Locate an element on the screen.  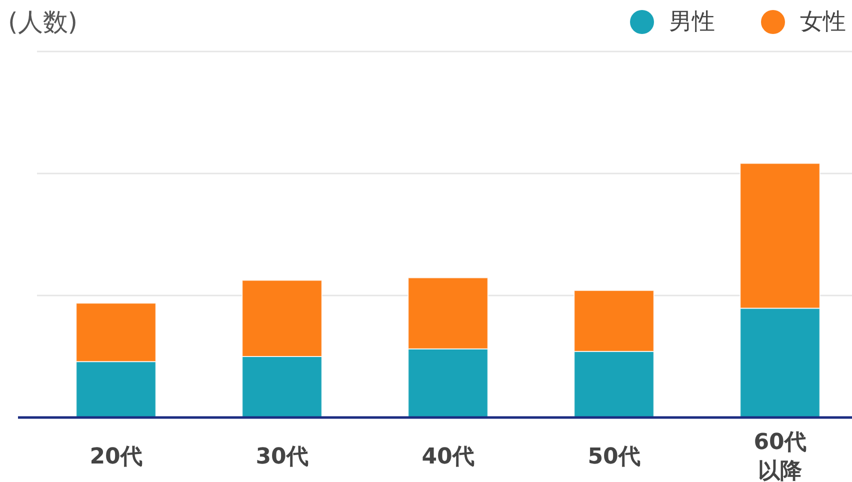
x-tick-label: 30代 is located at coordinates (282, 457).